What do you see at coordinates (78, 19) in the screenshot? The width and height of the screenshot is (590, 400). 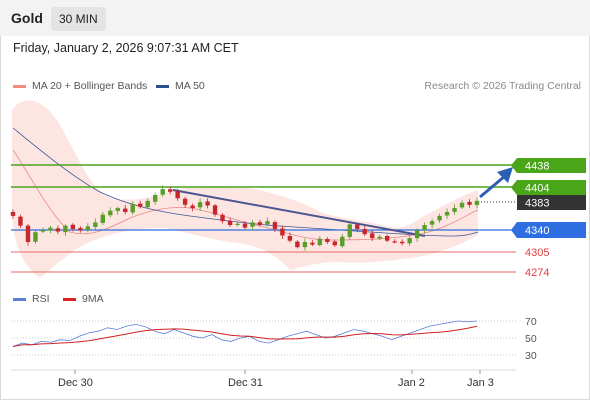 I see `timeframe-selector: 30 MIN` at bounding box center [78, 19].